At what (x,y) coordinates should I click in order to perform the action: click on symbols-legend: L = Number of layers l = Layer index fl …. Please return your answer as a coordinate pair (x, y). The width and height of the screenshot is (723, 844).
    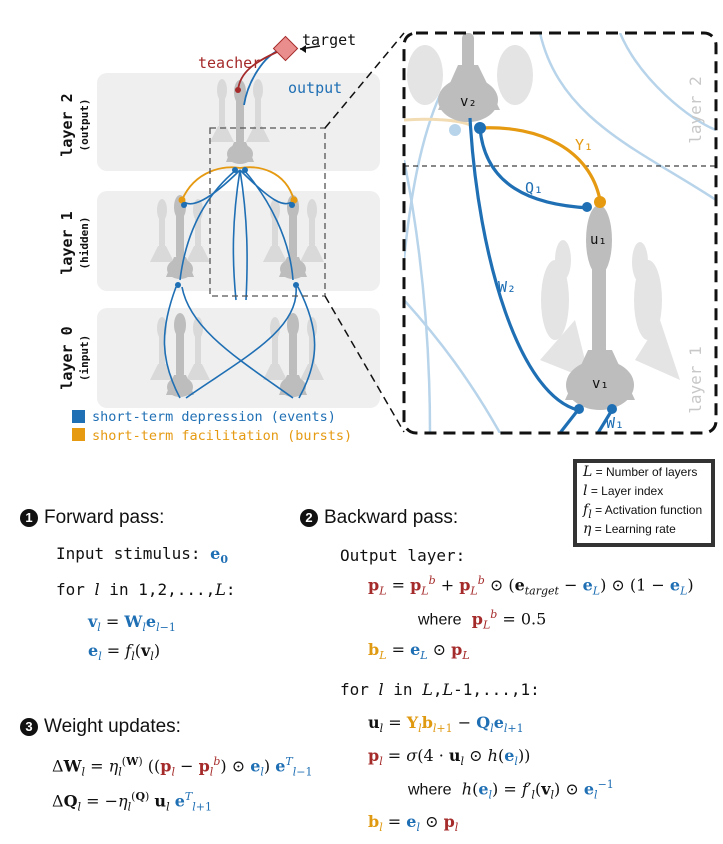
    Looking at the image, I should click on (644, 503).